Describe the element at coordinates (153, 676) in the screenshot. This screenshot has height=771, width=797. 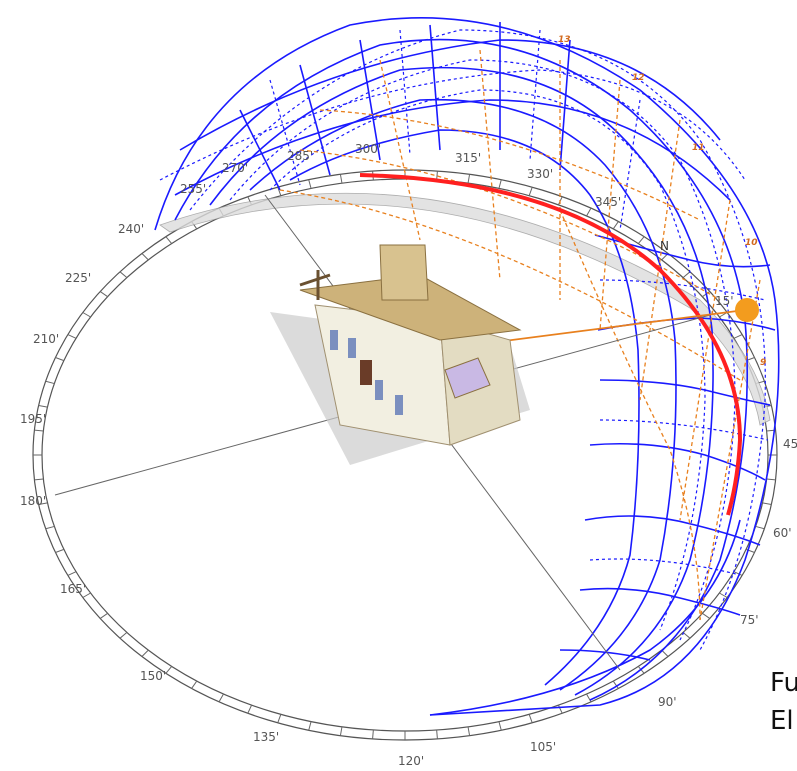
I see `degree-label: 150'` at that location.